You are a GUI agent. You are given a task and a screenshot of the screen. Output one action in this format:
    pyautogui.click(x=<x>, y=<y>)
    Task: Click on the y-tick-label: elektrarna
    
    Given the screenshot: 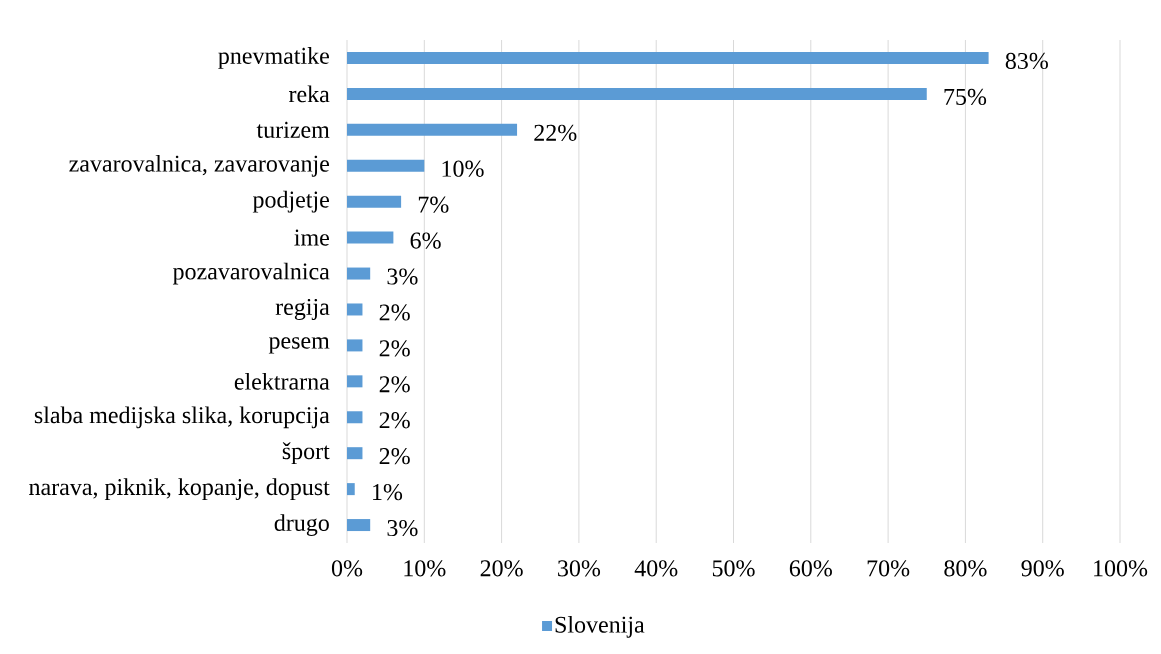 What is the action you would take?
    pyautogui.click(x=282, y=381)
    